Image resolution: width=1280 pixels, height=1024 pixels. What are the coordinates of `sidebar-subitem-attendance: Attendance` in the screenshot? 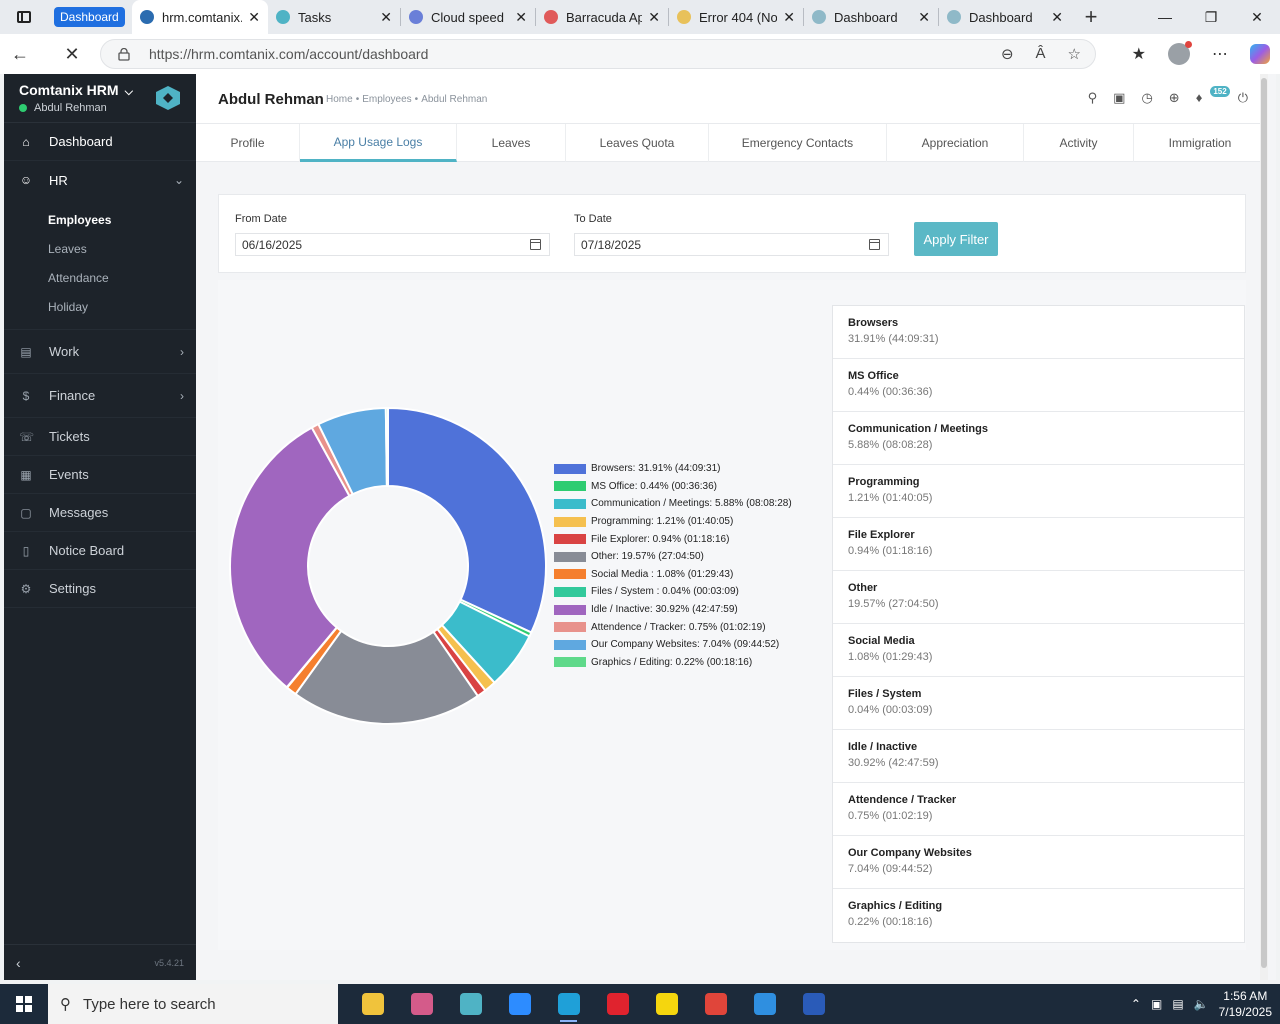 It's located at (78, 277).